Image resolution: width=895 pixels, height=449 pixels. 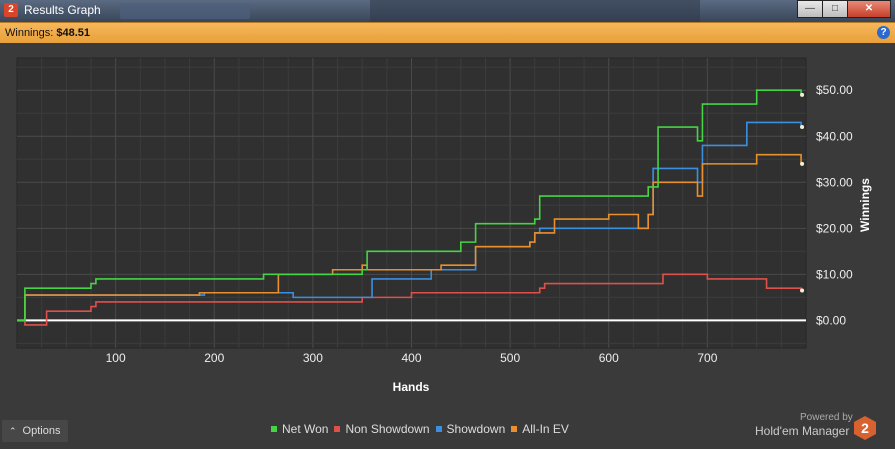 What do you see at coordinates (411, 358) in the screenshot?
I see `x-tick-label: 400` at bounding box center [411, 358].